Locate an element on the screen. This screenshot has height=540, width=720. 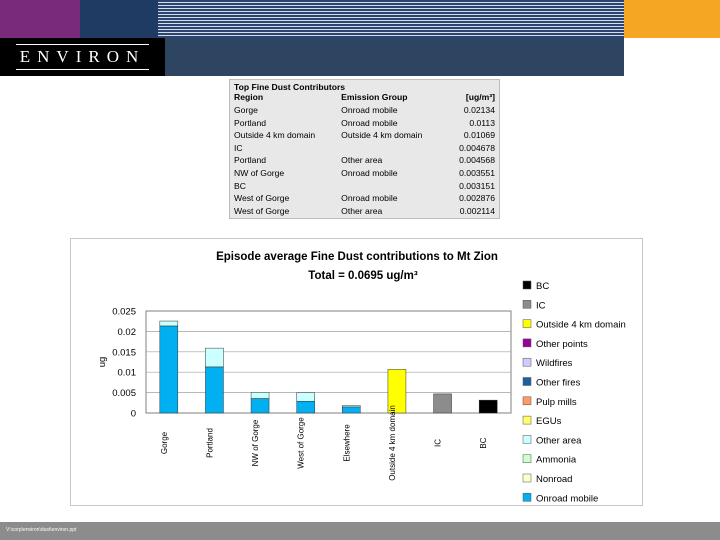
table-cell-region: NW of Gorge is located at coordinates (259, 172).